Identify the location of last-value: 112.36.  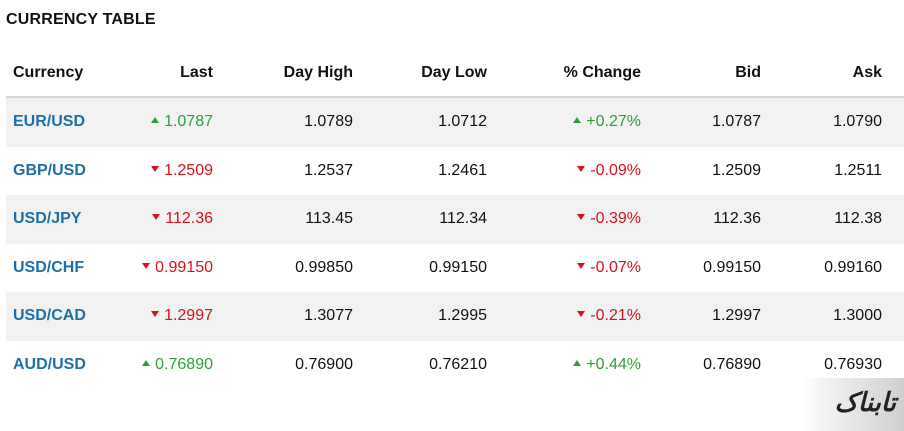
(189, 219).